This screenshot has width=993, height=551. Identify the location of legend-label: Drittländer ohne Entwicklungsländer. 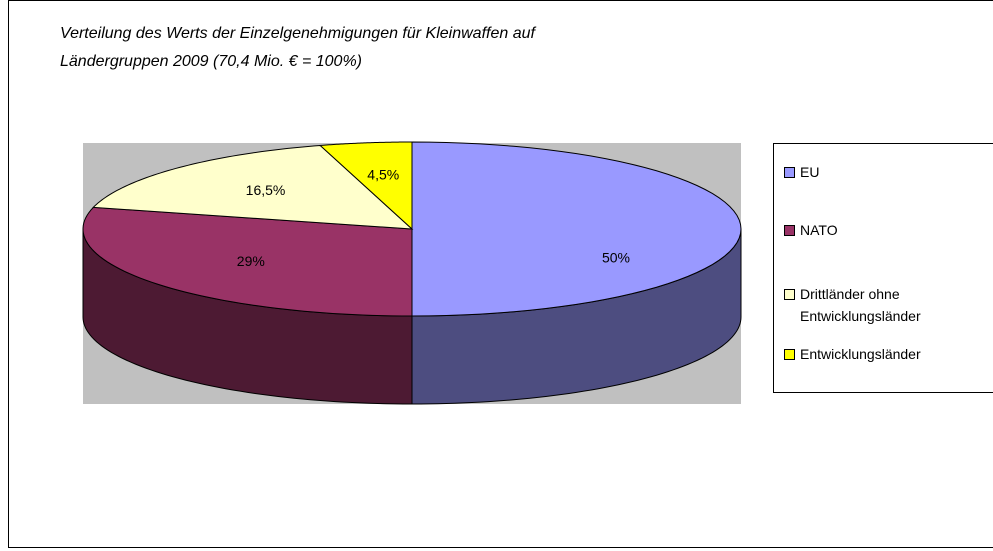
(860, 305).